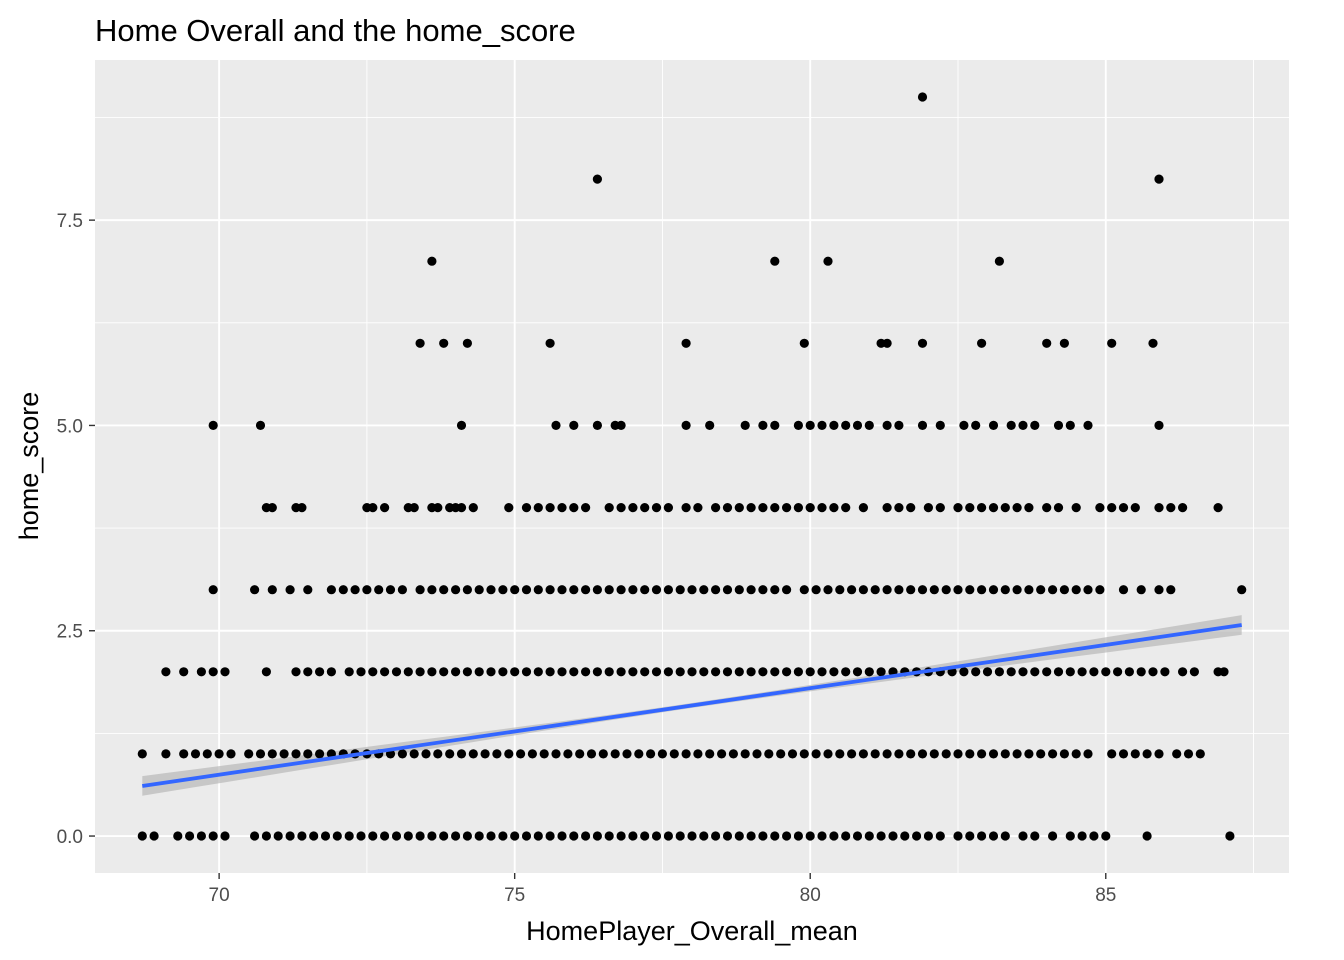 The image size is (1344, 960). Describe the element at coordinates (29, 466) in the screenshot. I see `y-axis-title: home_score` at that location.